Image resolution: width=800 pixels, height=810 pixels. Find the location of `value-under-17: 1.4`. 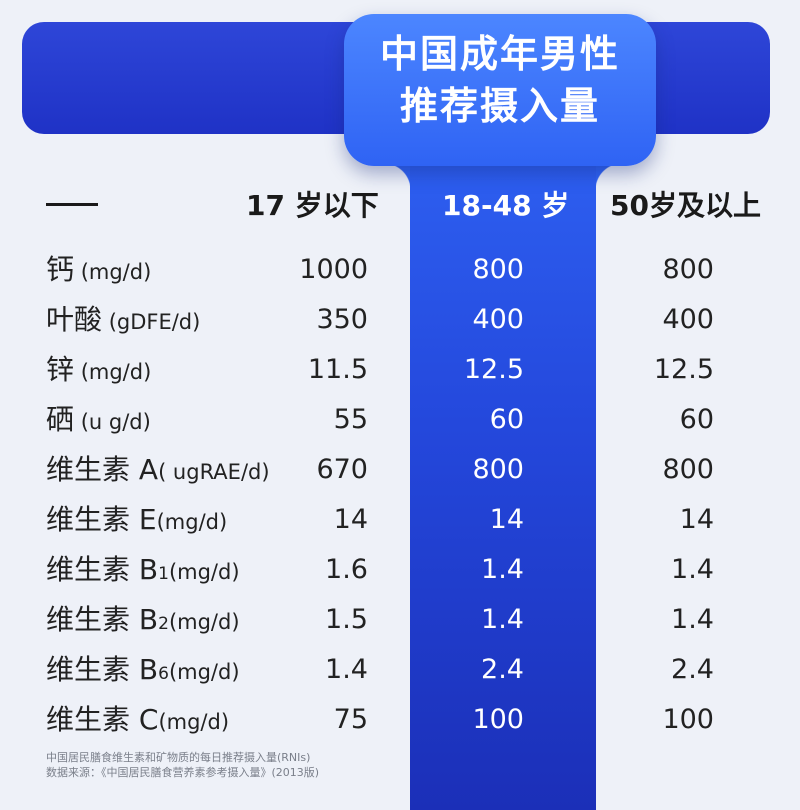

value-under-17: 1.4 is located at coordinates (346, 669).